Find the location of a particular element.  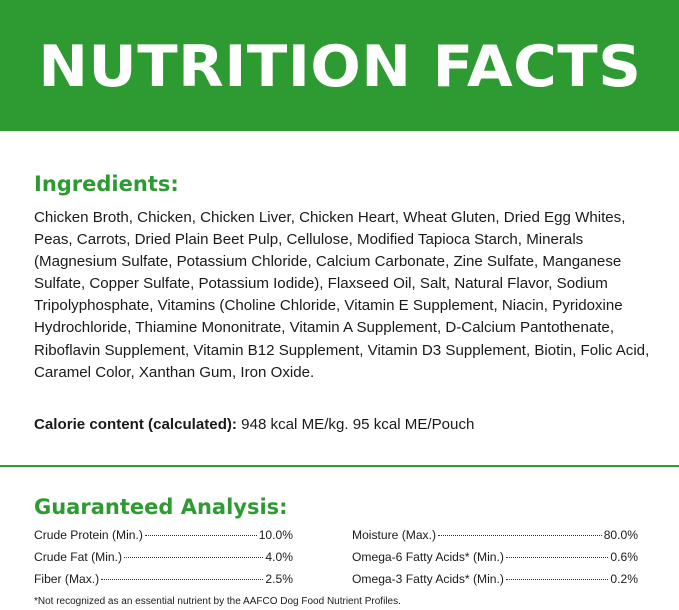

analysis-value: 0.2% is located at coordinates (624, 579).